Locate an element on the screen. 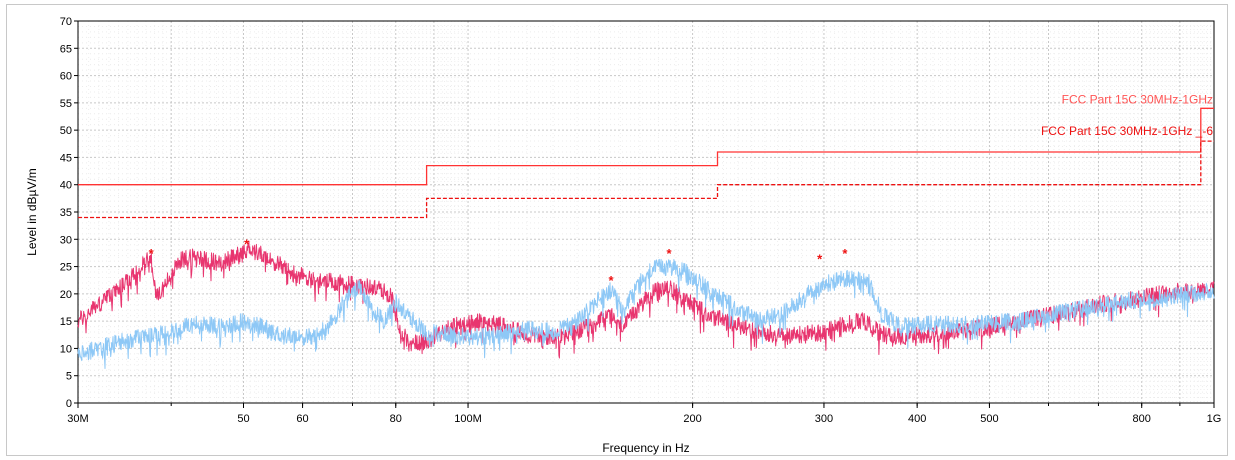 This screenshot has height=460, width=1235. x-axis-title: Frequency in Hz is located at coordinates (645, 448).